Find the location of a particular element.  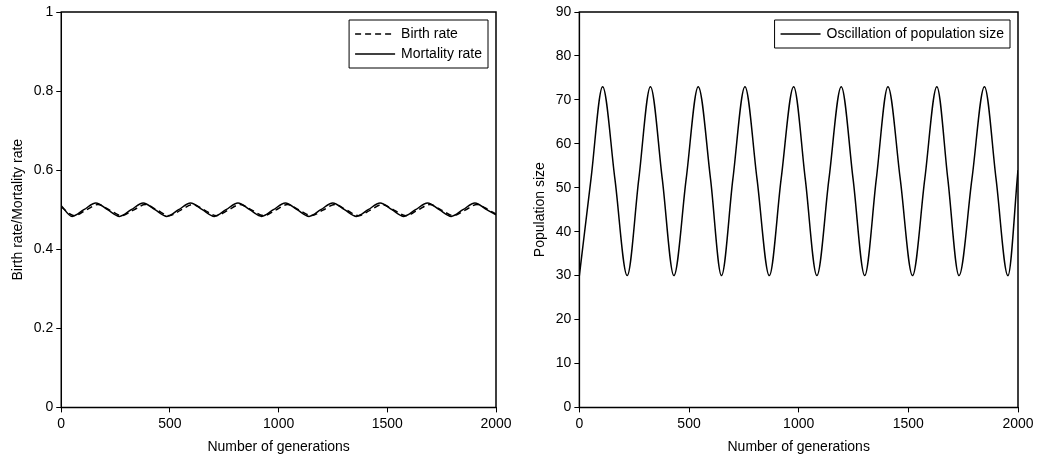

legend-label: Mortality rate is located at coordinates (442, 52).